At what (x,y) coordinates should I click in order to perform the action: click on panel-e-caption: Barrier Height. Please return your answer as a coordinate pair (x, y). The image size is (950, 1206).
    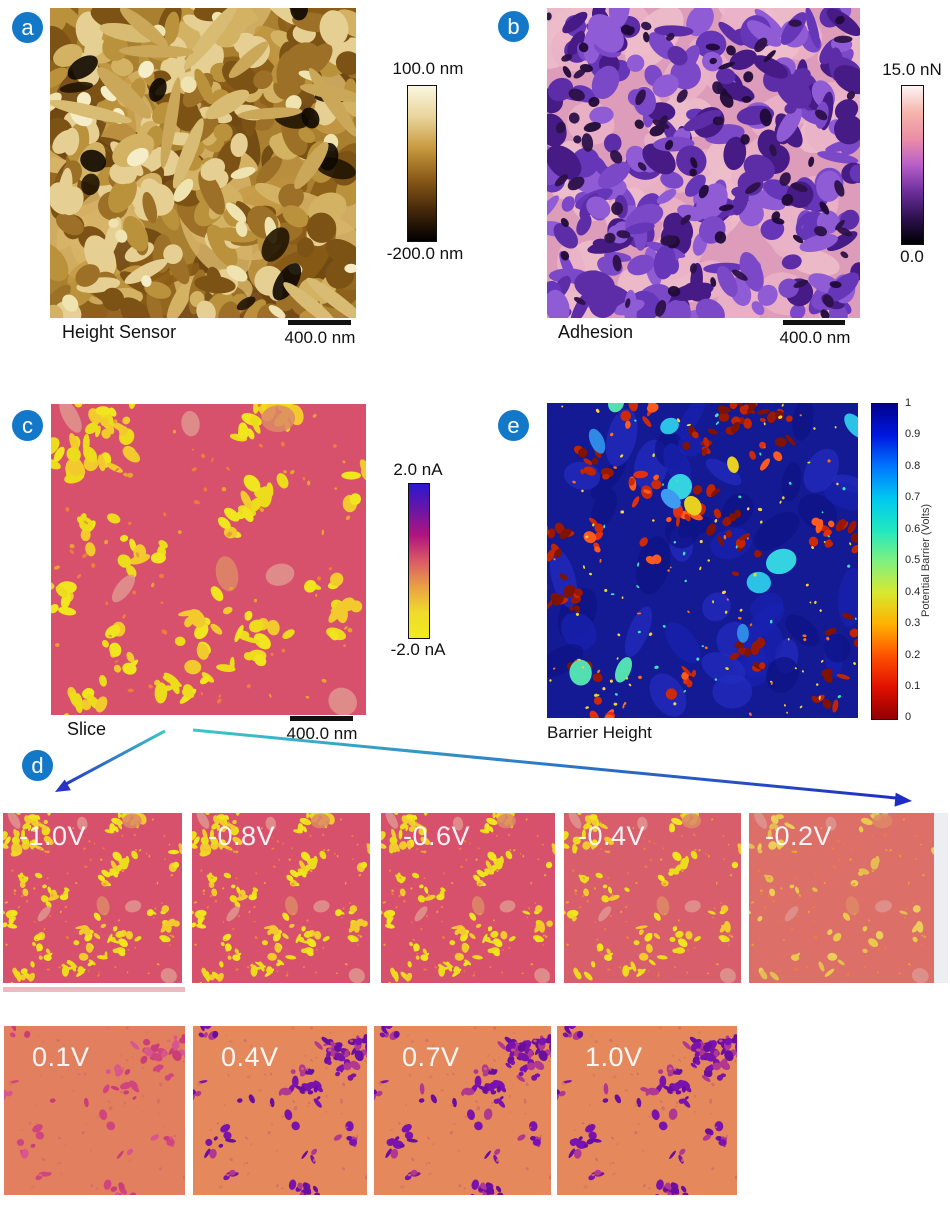
    Looking at the image, I should click on (599, 732).